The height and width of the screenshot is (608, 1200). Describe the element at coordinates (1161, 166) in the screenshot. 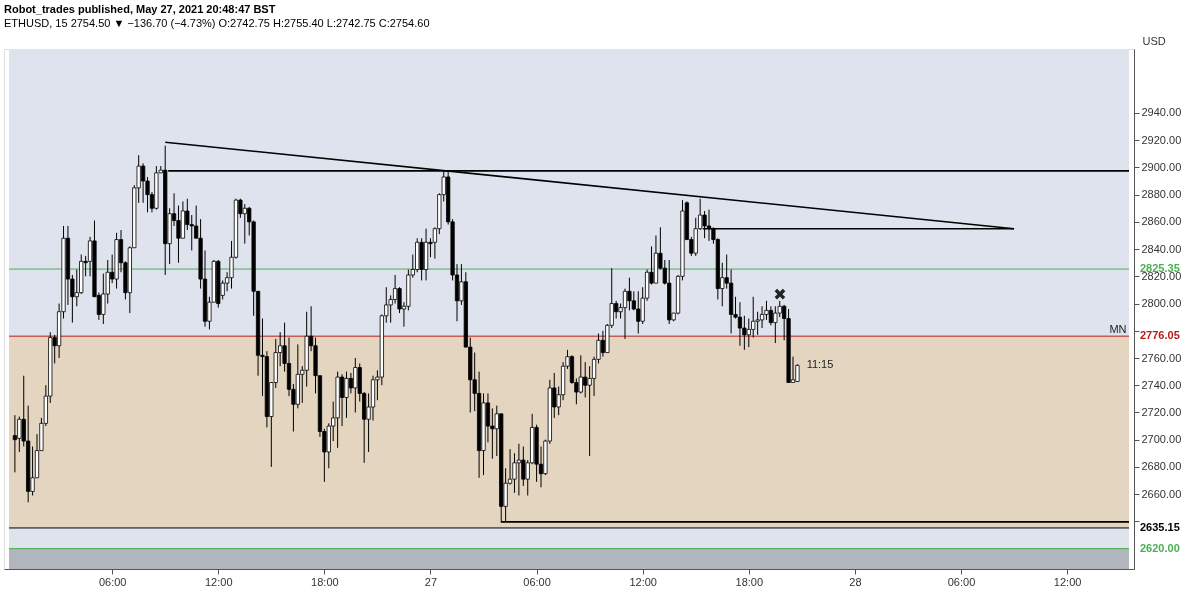

I see `y-tick-label: 2900.00` at that location.